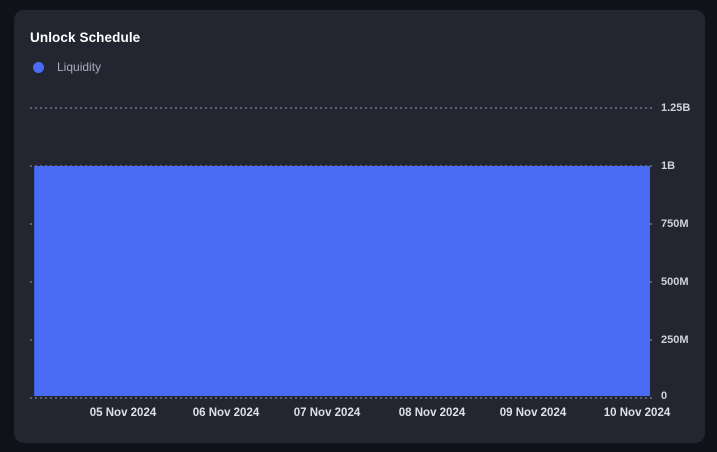 This screenshot has height=452, width=717. What do you see at coordinates (675, 340) in the screenshot?
I see `y-axis-tick: 250M` at bounding box center [675, 340].